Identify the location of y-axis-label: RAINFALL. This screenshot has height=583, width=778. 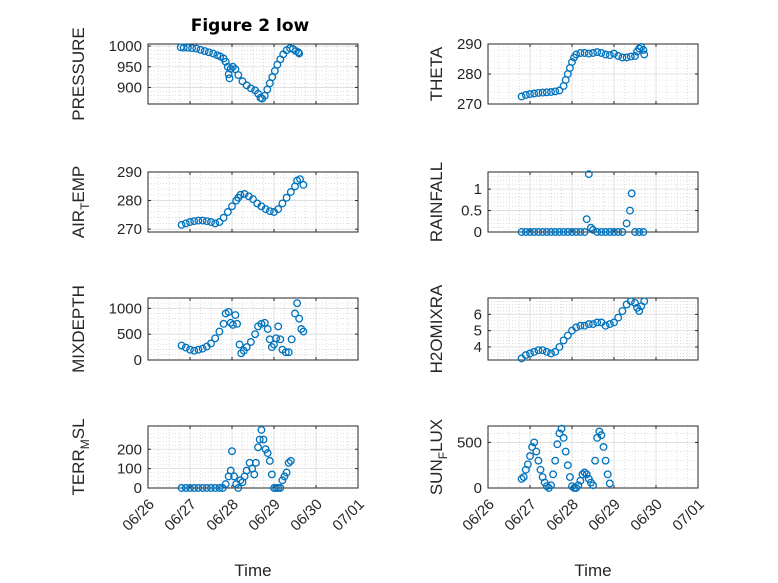
(436, 202).